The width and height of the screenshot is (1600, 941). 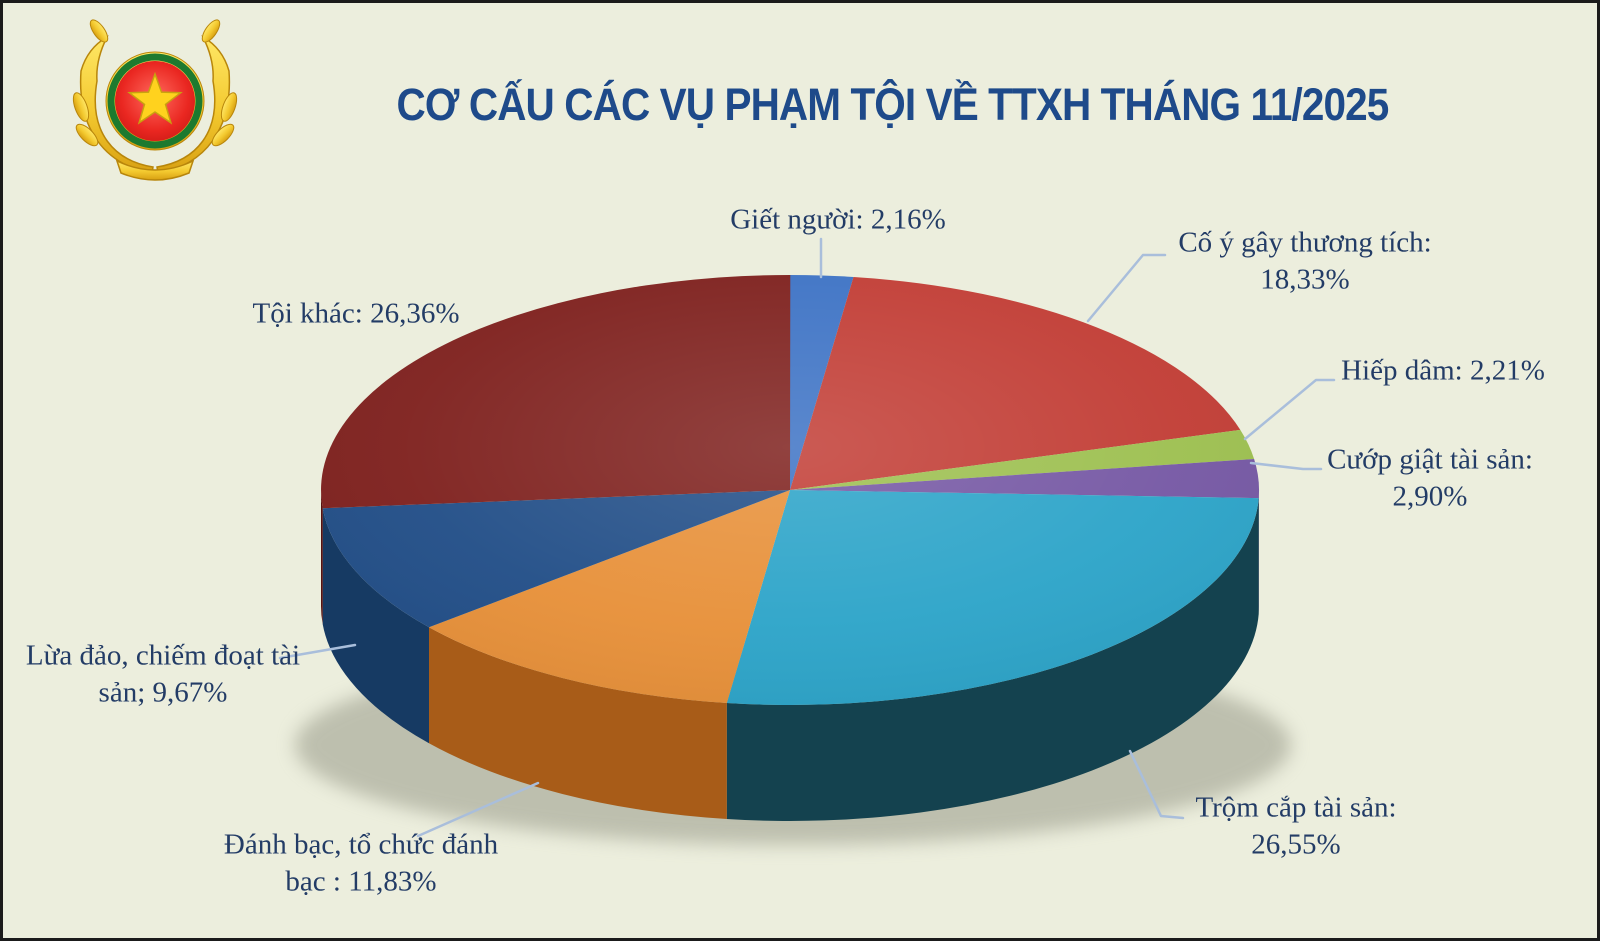 What do you see at coordinates (163, 692) in the screenshot?
I see `slice-label-line: sản; 9,67%` at bounding box center [163, 692].